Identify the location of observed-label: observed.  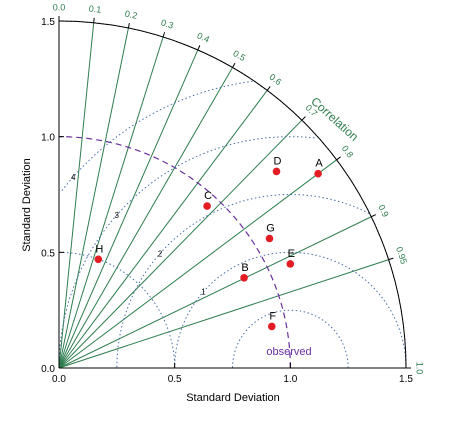
(288, 352).